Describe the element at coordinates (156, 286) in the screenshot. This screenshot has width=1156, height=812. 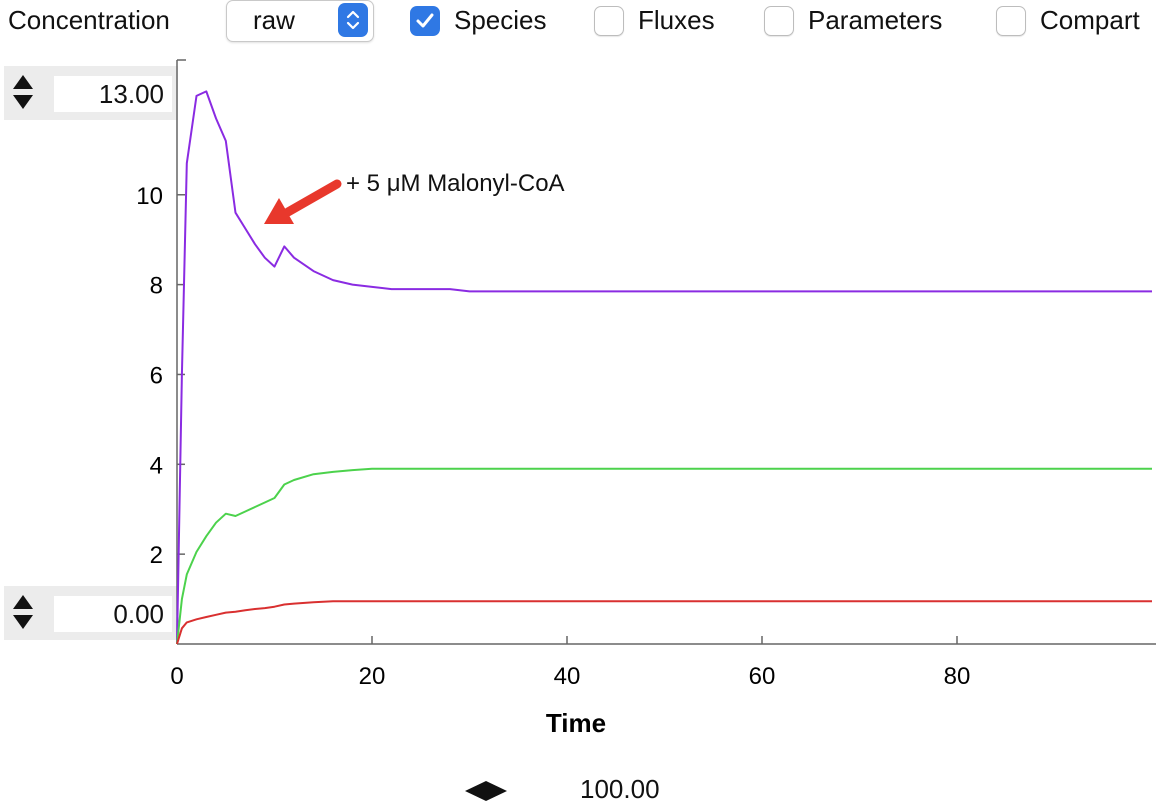
I see `y-tick-label: 8` at that location.